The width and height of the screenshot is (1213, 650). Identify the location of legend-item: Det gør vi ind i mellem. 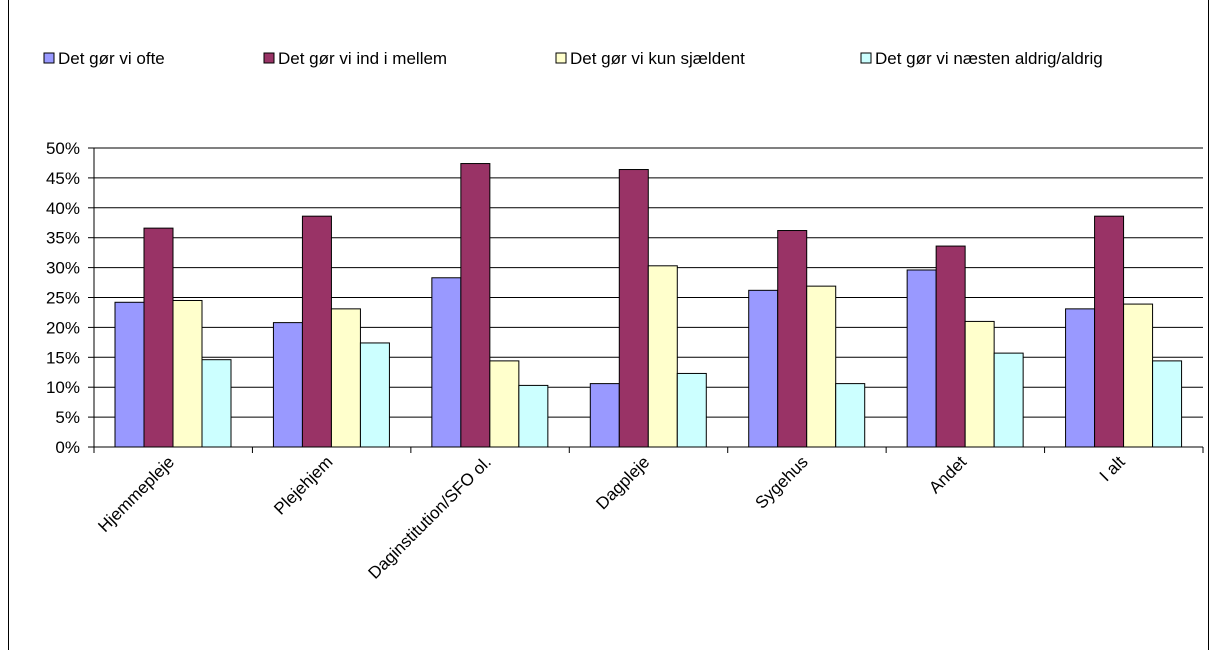
(355, 58).